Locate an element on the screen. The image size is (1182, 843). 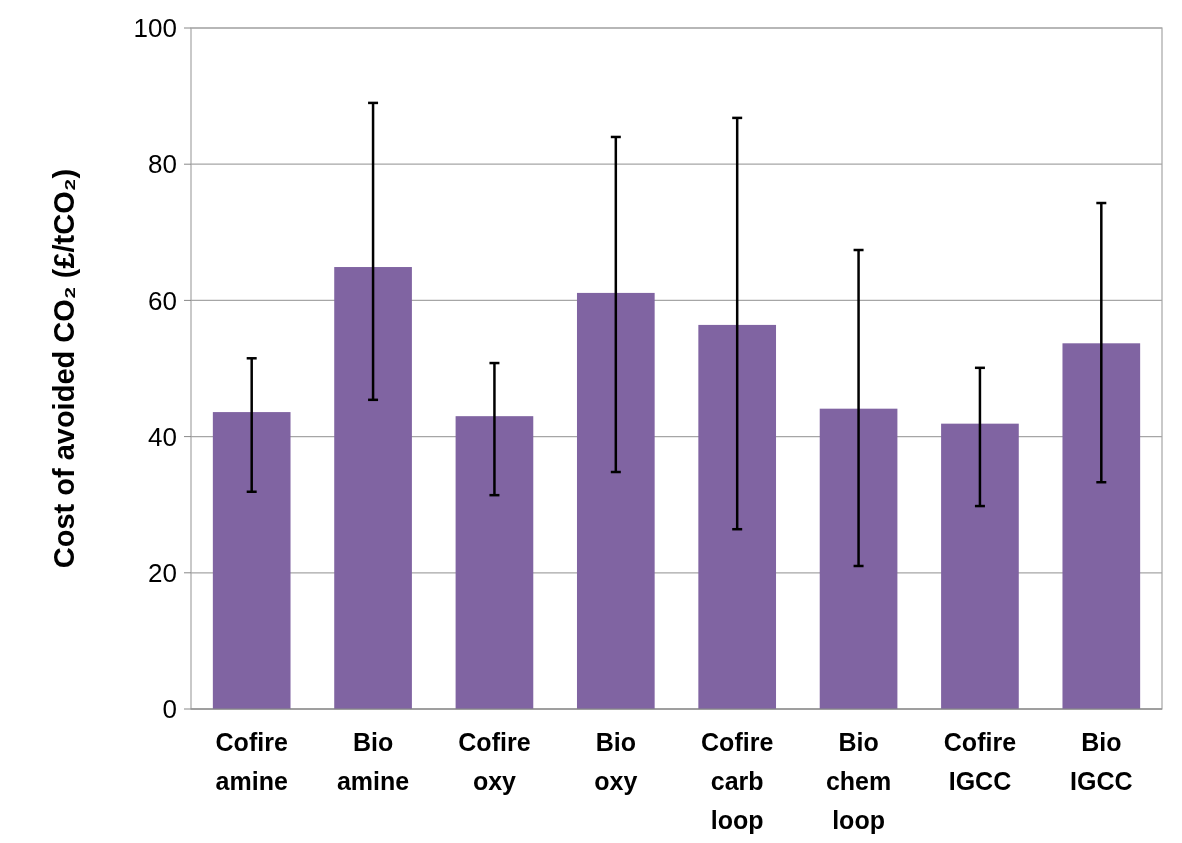
x-tick-label: Cofire amine is located at coordinates (251, 761).